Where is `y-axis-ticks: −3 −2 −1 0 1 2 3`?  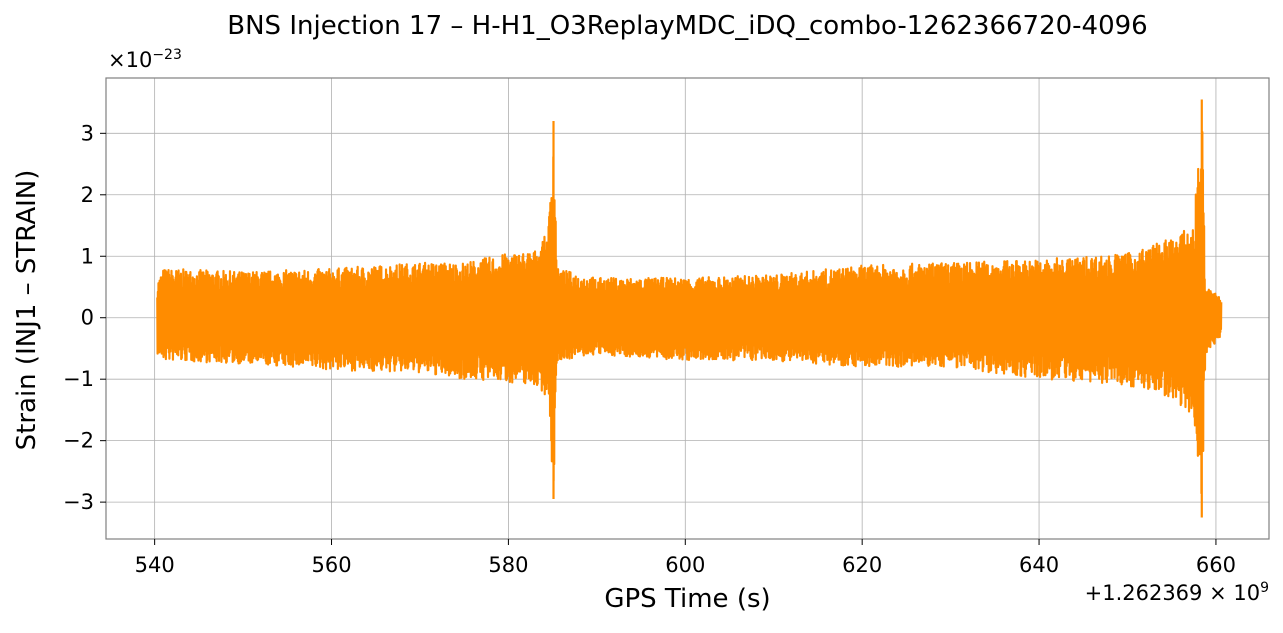 y-axis-ticks: −3 −2 −1 0 1 2 3 is located at coordinates (84, 317).